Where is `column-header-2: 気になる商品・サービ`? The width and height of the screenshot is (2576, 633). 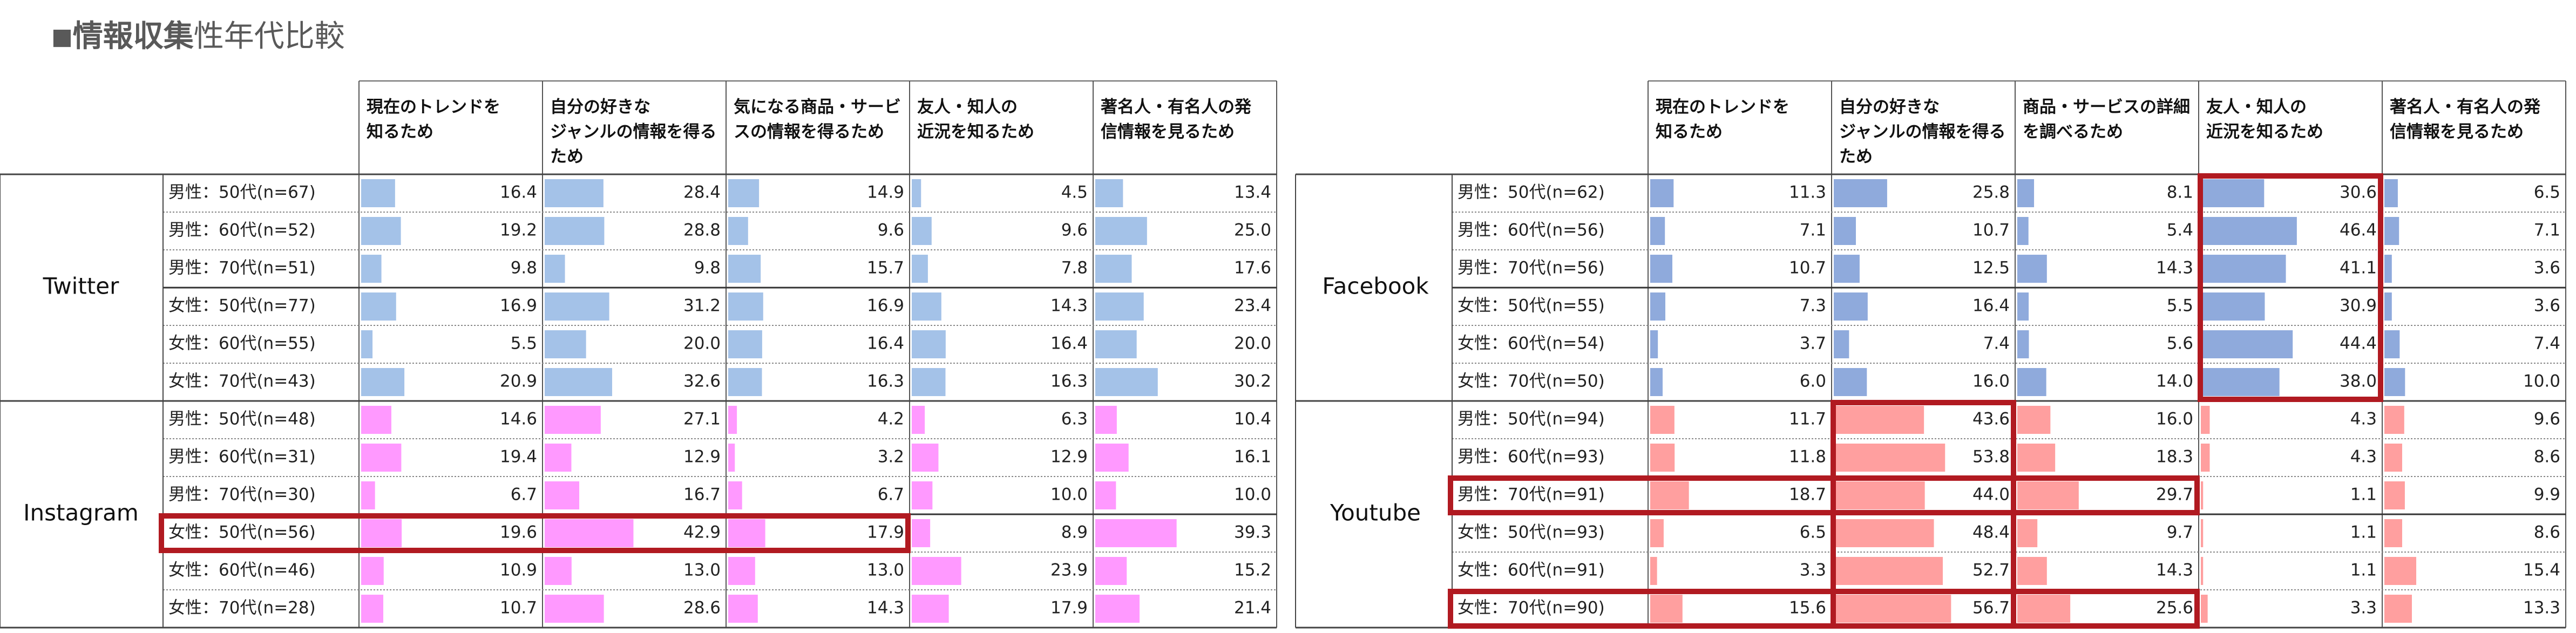
column-header-2: 気になる商品・サービ is located at coordinates (818, 107).